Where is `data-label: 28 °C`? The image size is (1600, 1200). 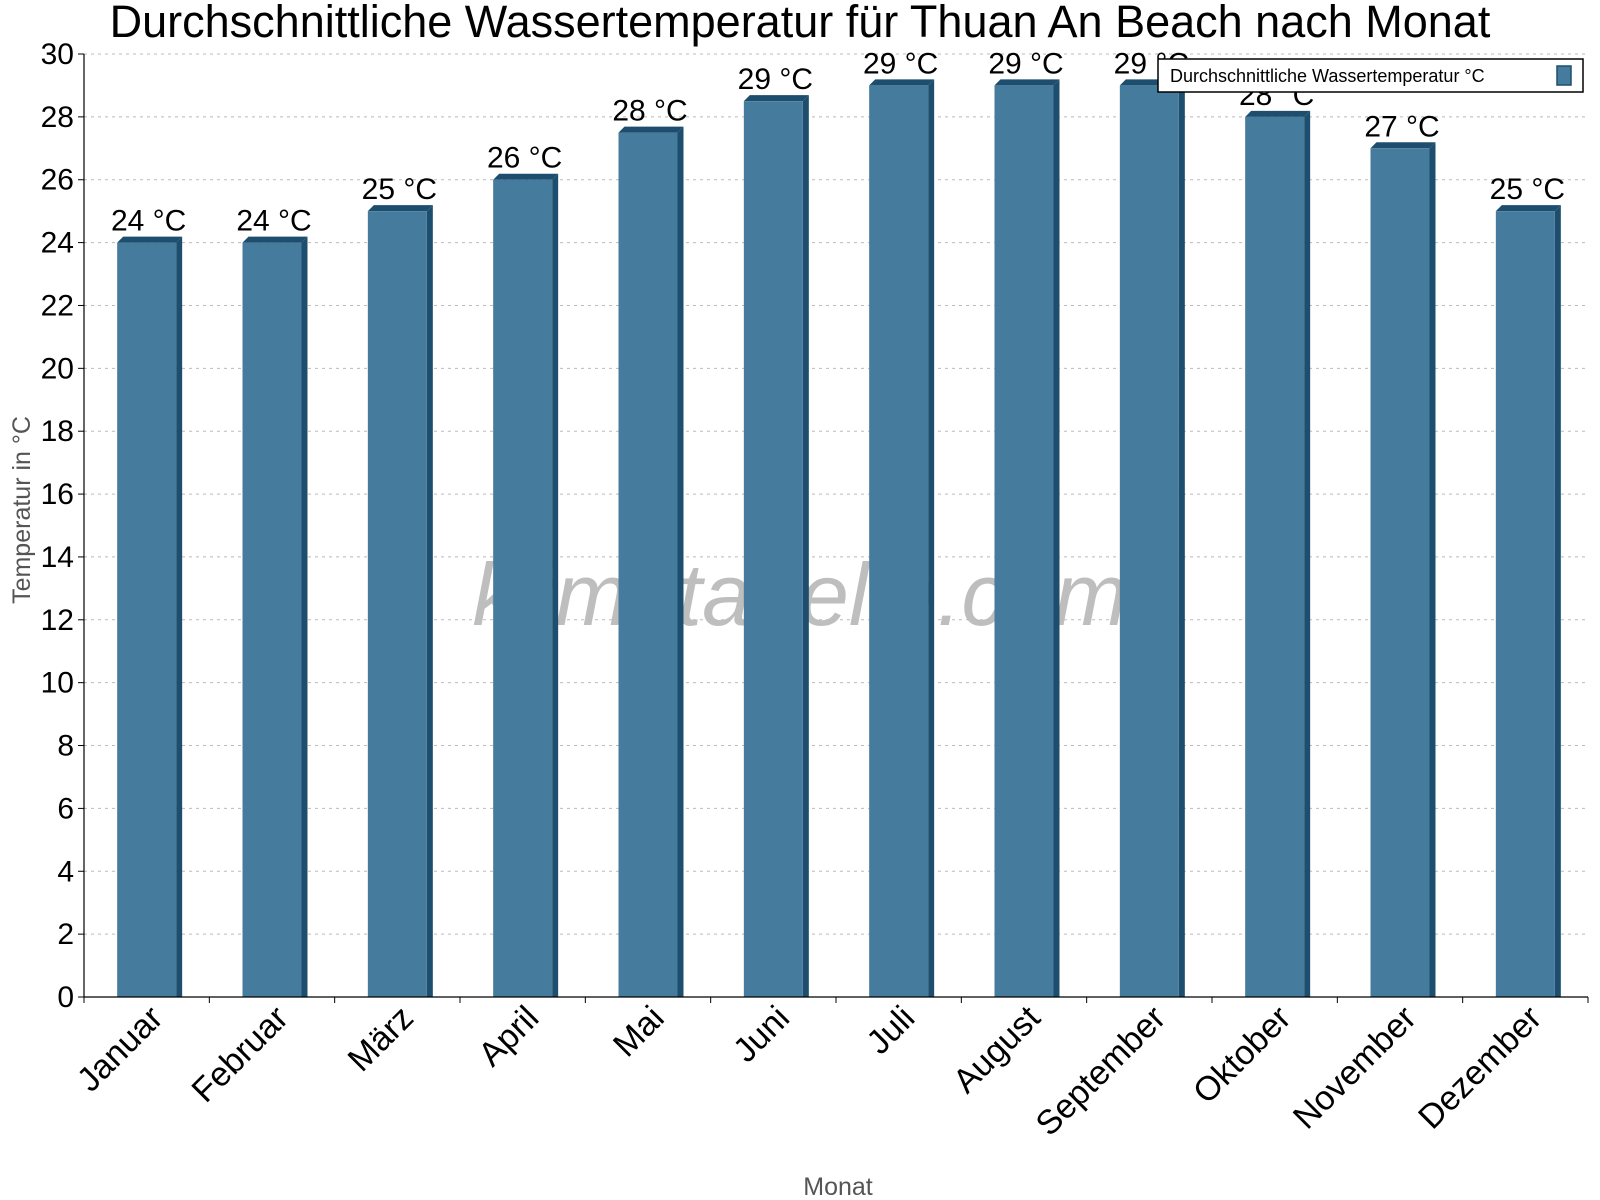 data-label: 28 °C is located at coordinates (649, 111).